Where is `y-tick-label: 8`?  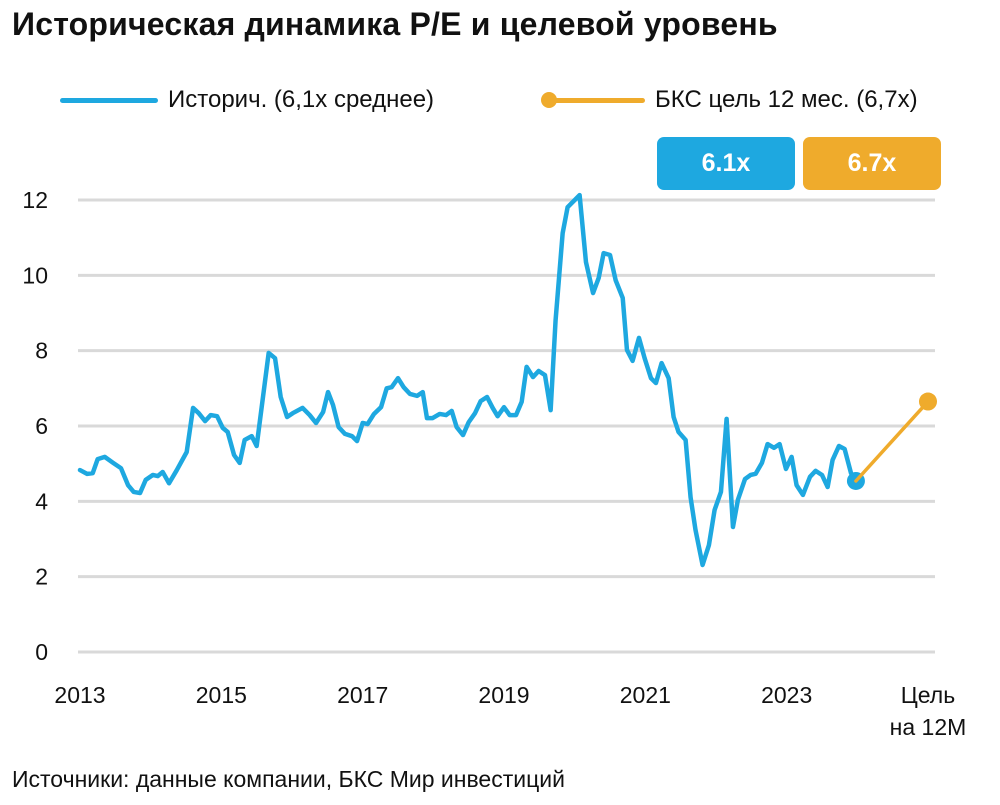 y-tick-label: 8 is located at coordinates (41, 351).